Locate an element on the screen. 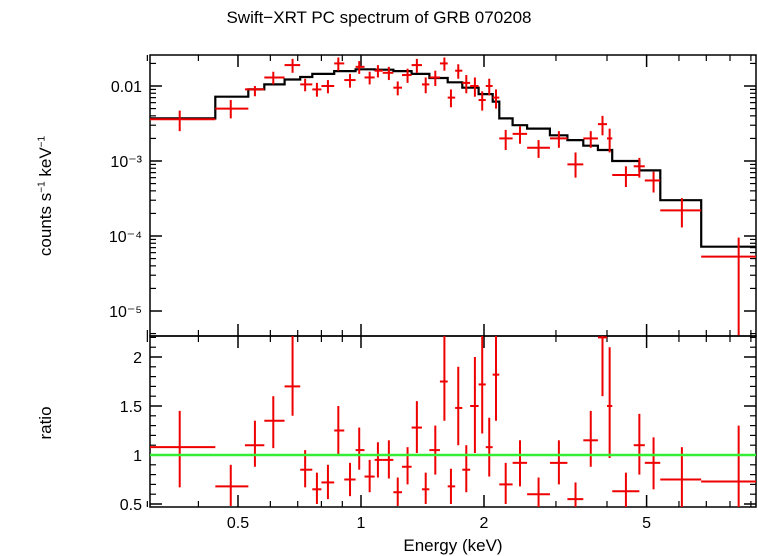  chart-title: Swift−XRT PC spectrum of GRB 070208 is located at coordinates (379, 17).